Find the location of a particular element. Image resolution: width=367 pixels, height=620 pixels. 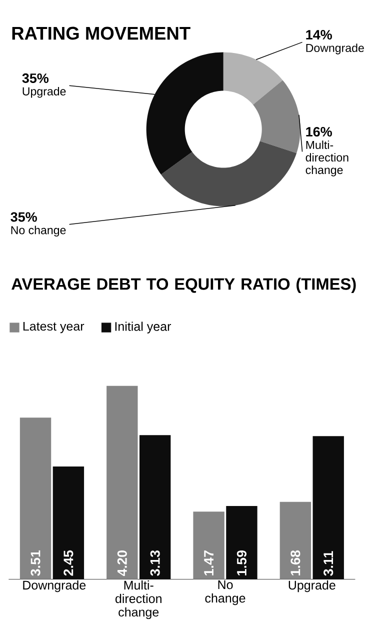

chart-title: RATING MOVEMENT is located at coordinates (101, 33).